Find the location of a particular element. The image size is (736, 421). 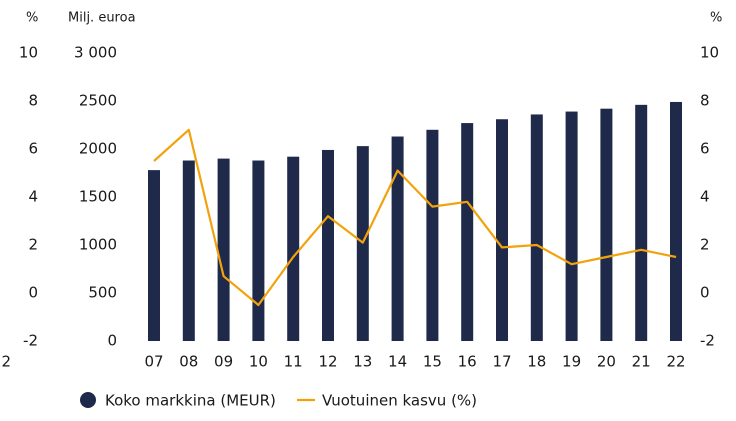

left-fragment-label: % is located at coordinates (32, 18).